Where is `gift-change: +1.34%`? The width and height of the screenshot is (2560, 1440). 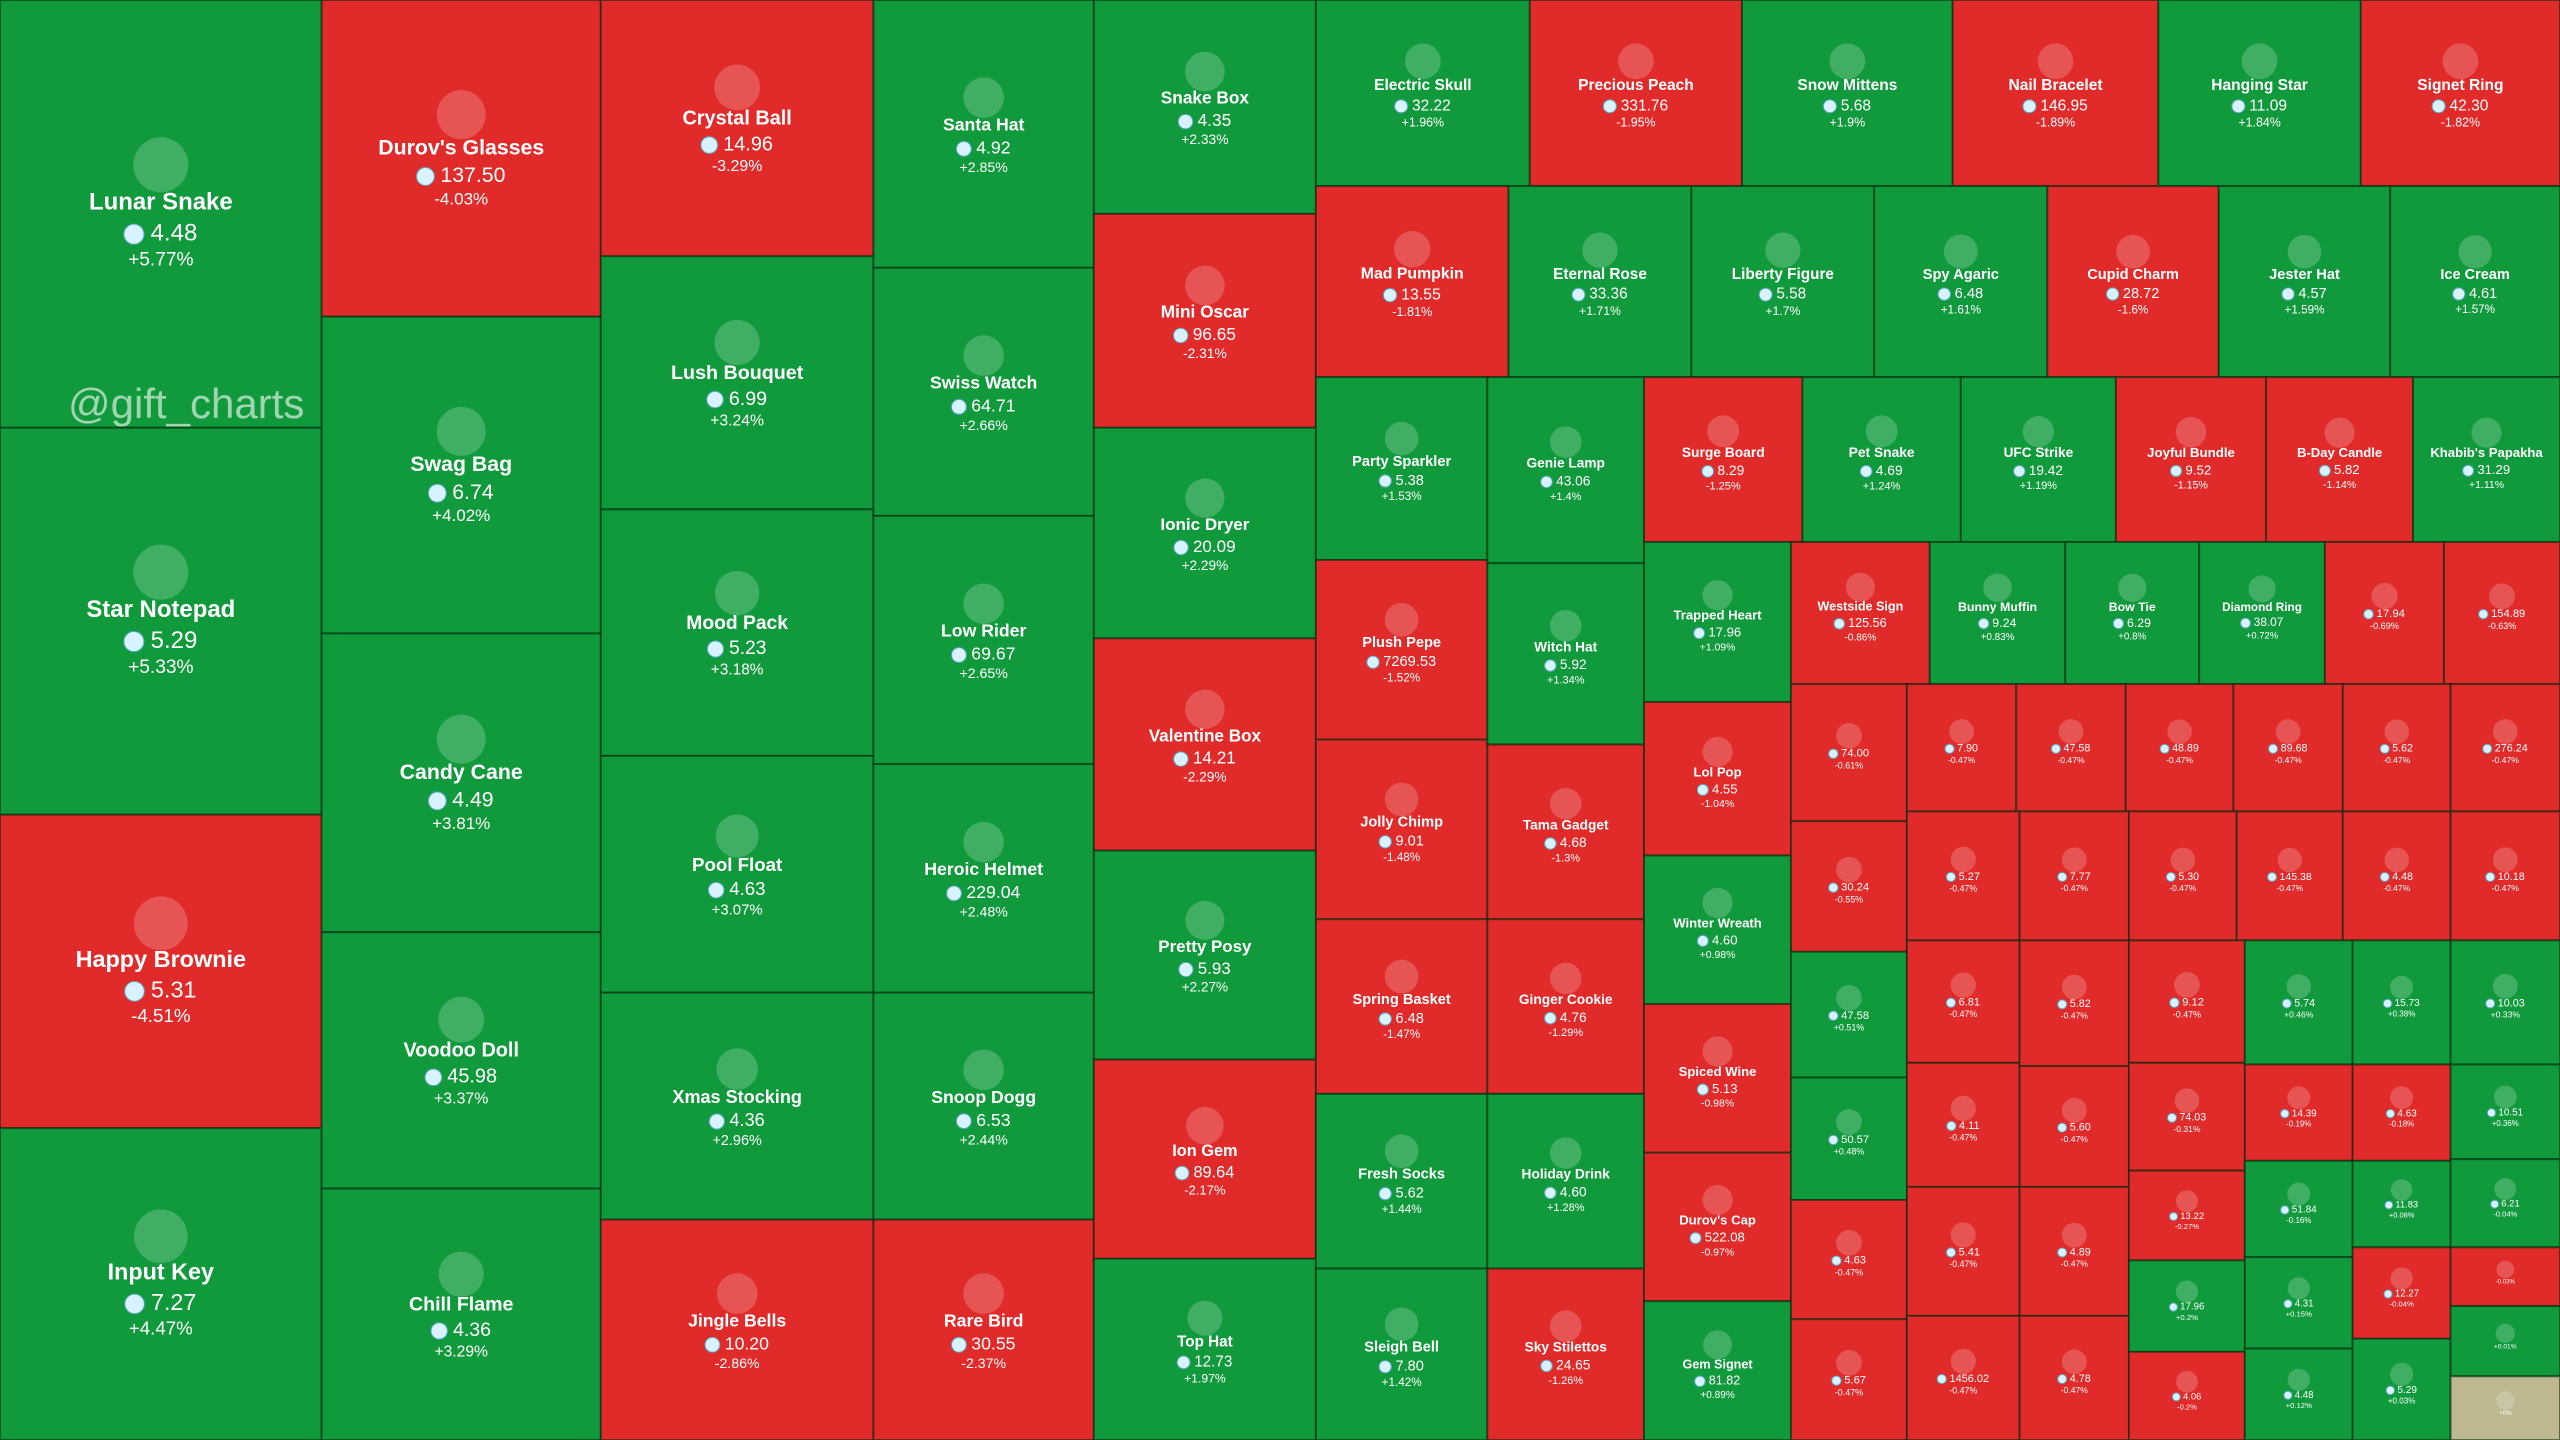 gift-change: +1.34% is located at coordinates (1566, 681).